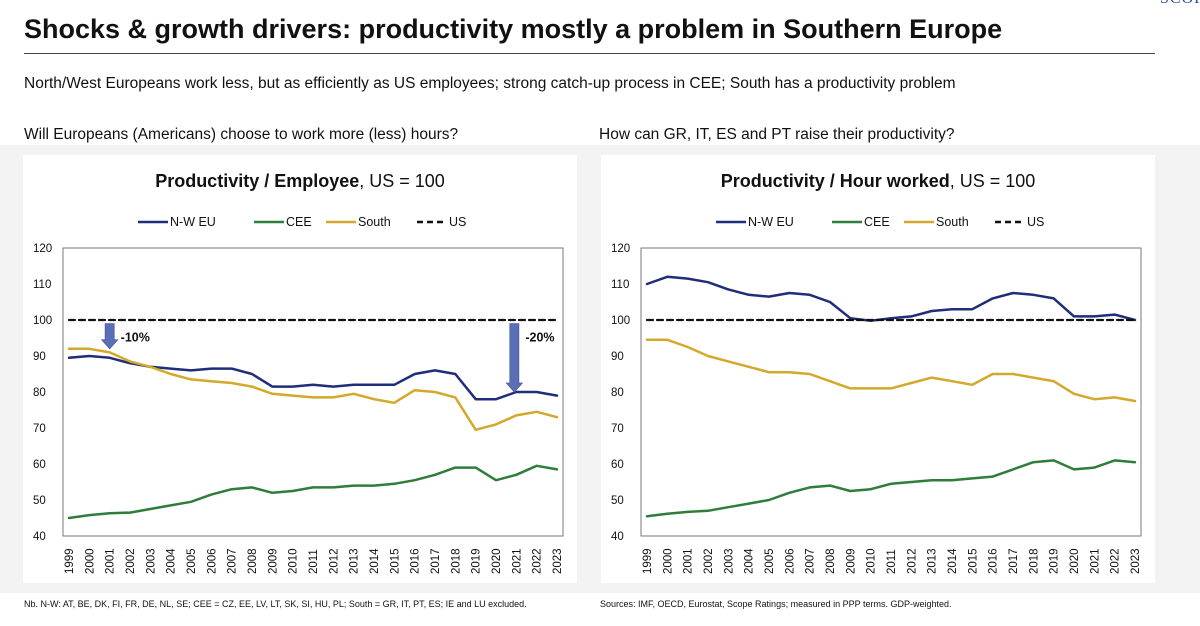  I want to click on title-divider, so click(589, 53).